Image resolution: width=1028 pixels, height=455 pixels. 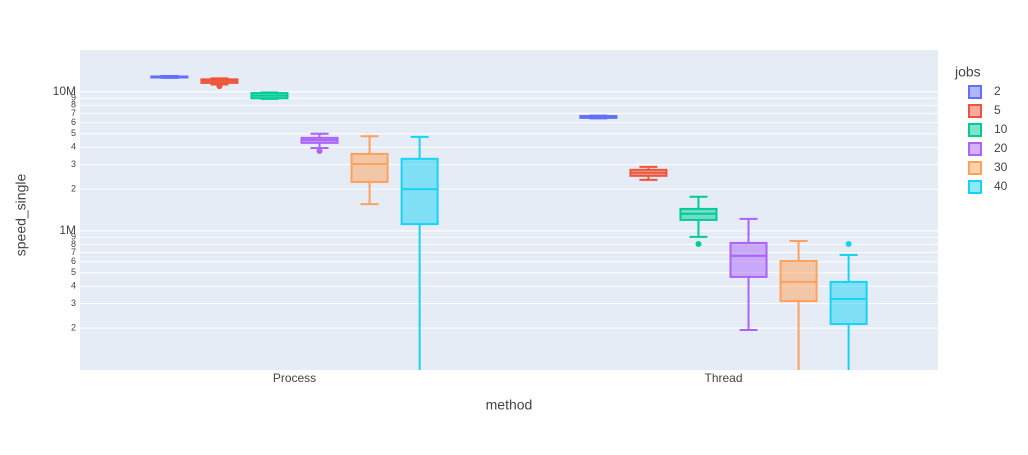 What do you see at coordinates (988, 167) in the screenshot?
I see `legend-item: 30` at bounding box center [988, 167].